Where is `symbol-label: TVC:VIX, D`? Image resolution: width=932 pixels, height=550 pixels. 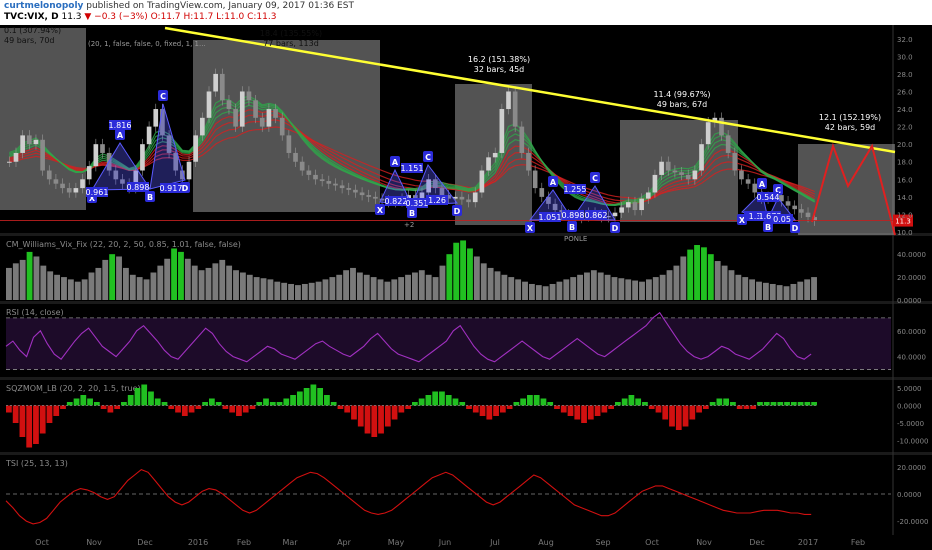 symbol-label: TVC:VIX, D is located at coordinates (31, 17).